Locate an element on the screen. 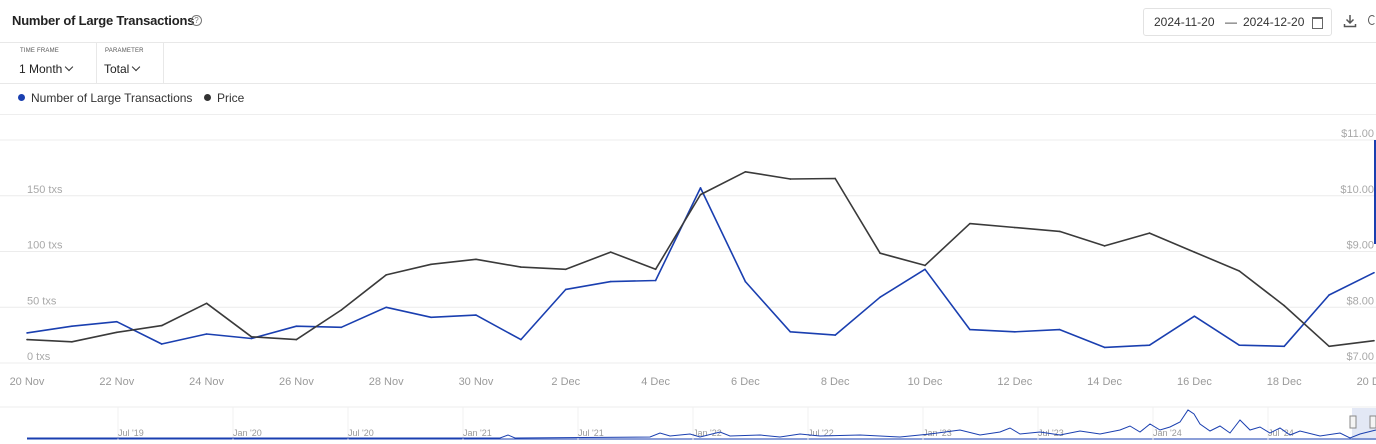 The height and width of the screenshot is (444, 1376). legend-item-large-transactions: Number of Large Transactions is located at coordinates (105, 98).